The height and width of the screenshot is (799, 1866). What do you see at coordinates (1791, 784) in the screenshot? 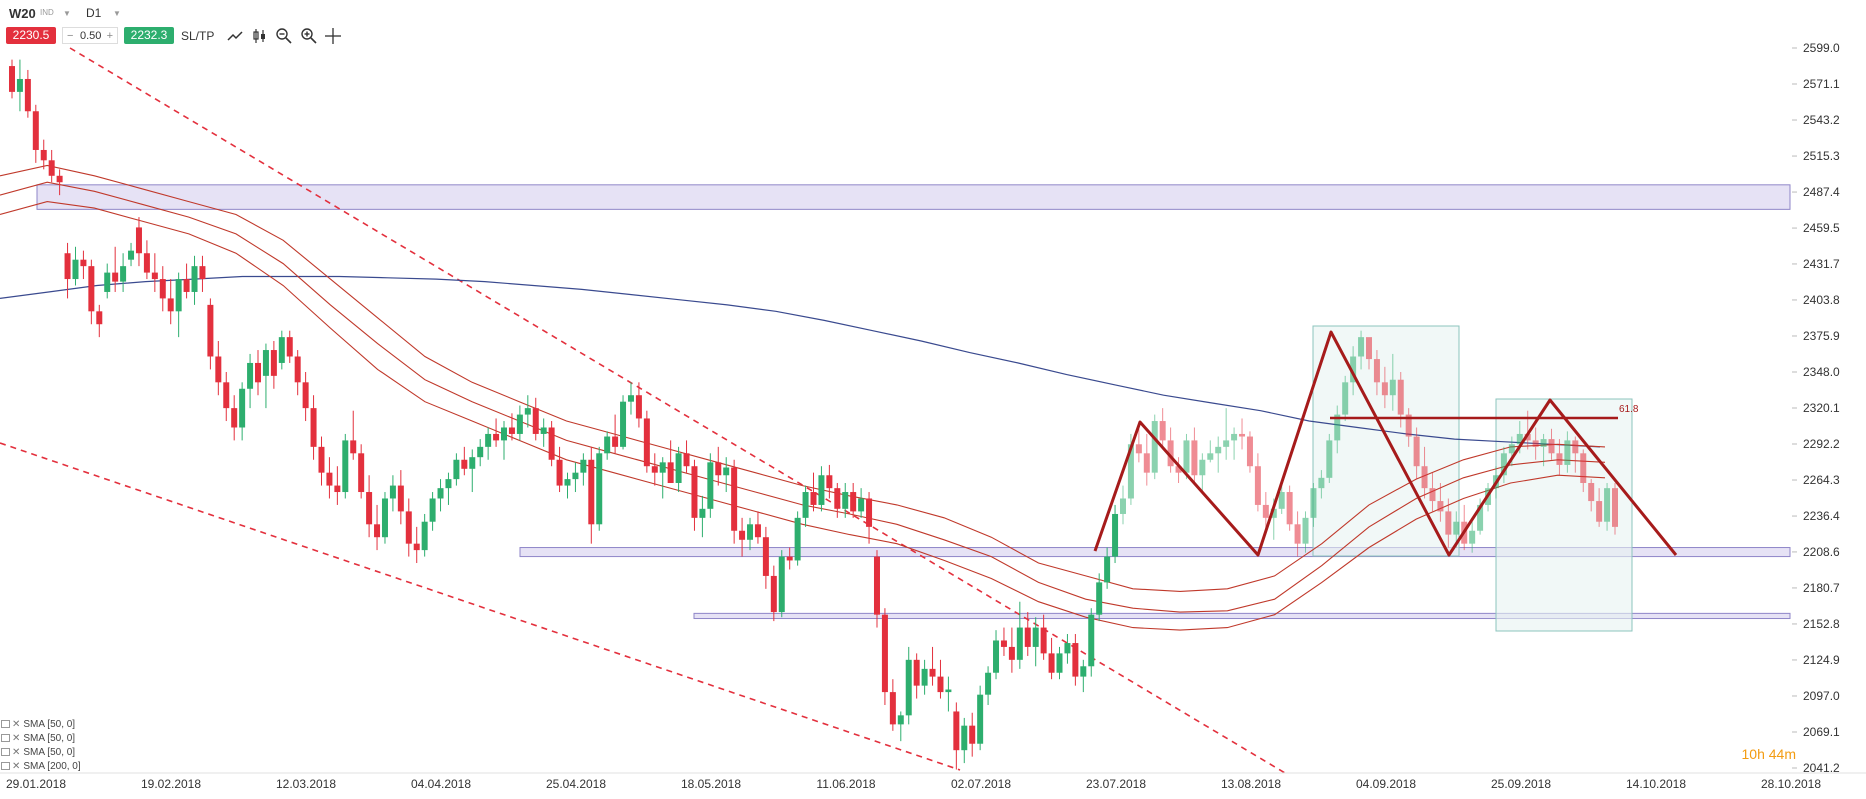
I see `x-tick-label: 28.10.2018` at bounding box center [1791, 784].